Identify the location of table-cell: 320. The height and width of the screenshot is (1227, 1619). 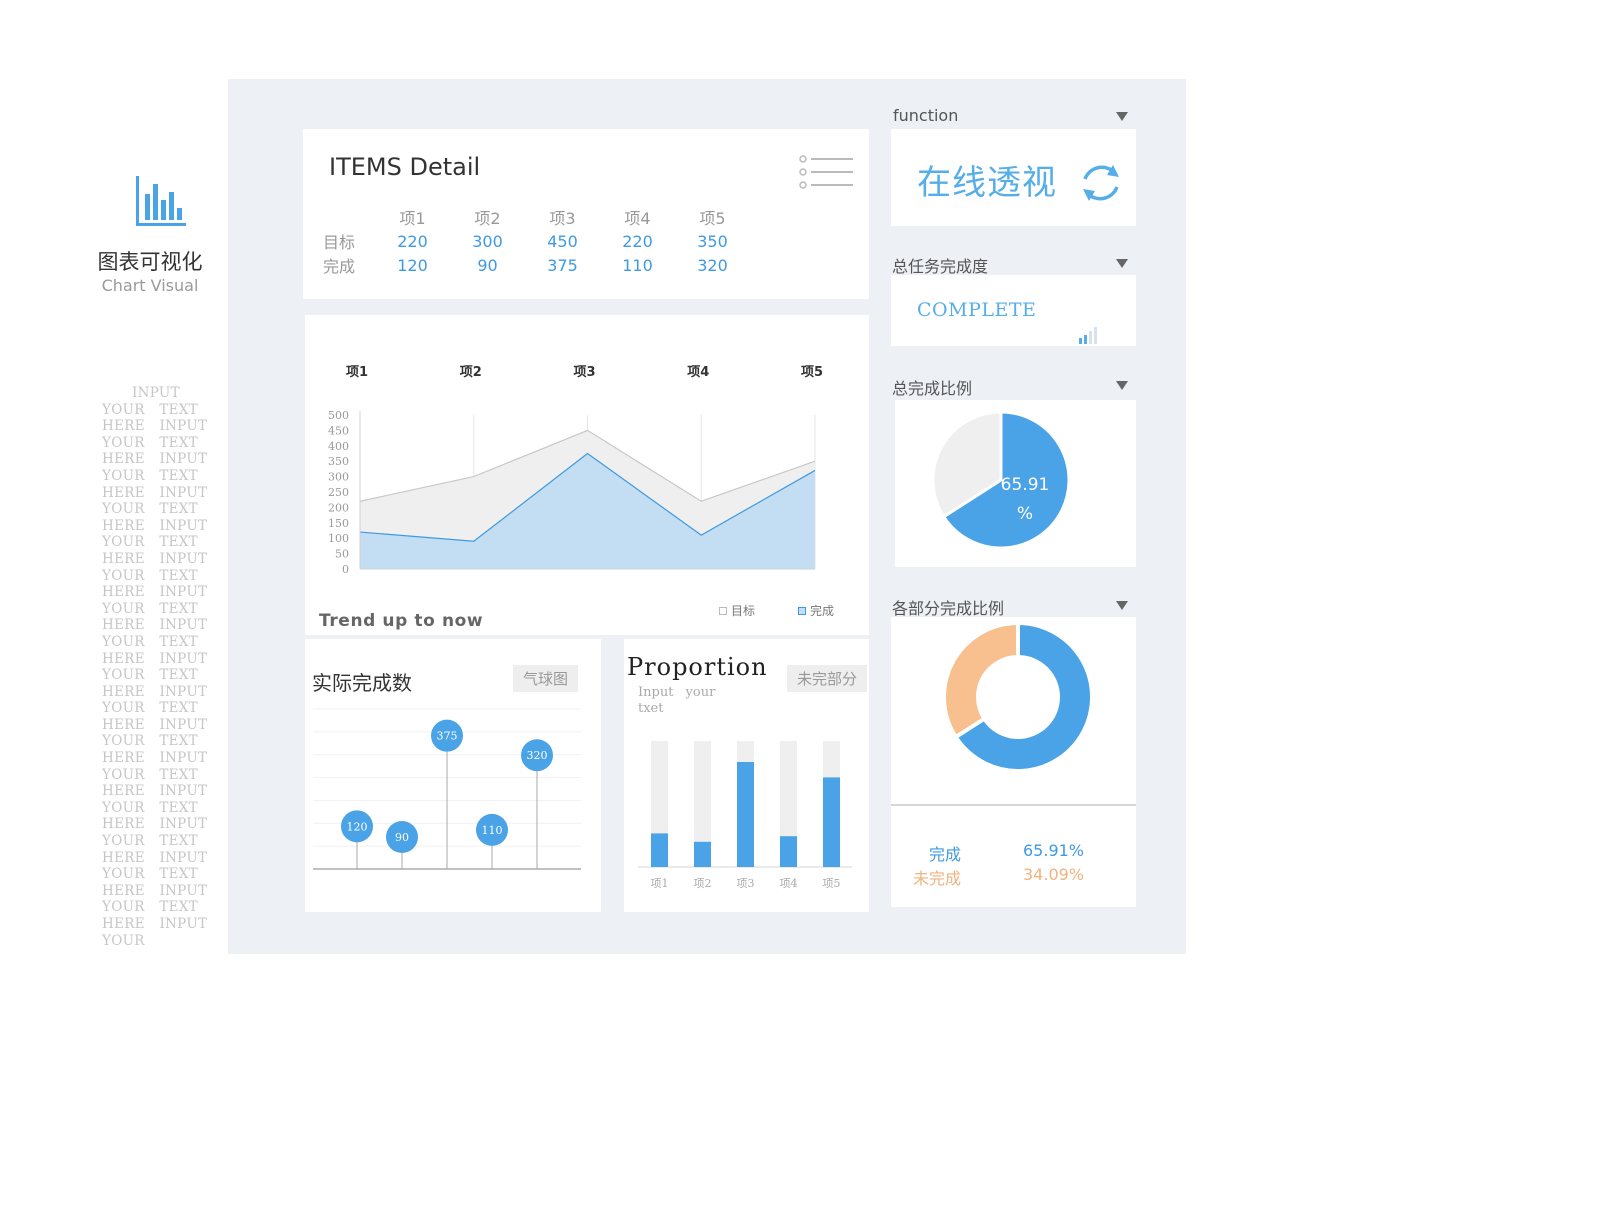
(712, 265).